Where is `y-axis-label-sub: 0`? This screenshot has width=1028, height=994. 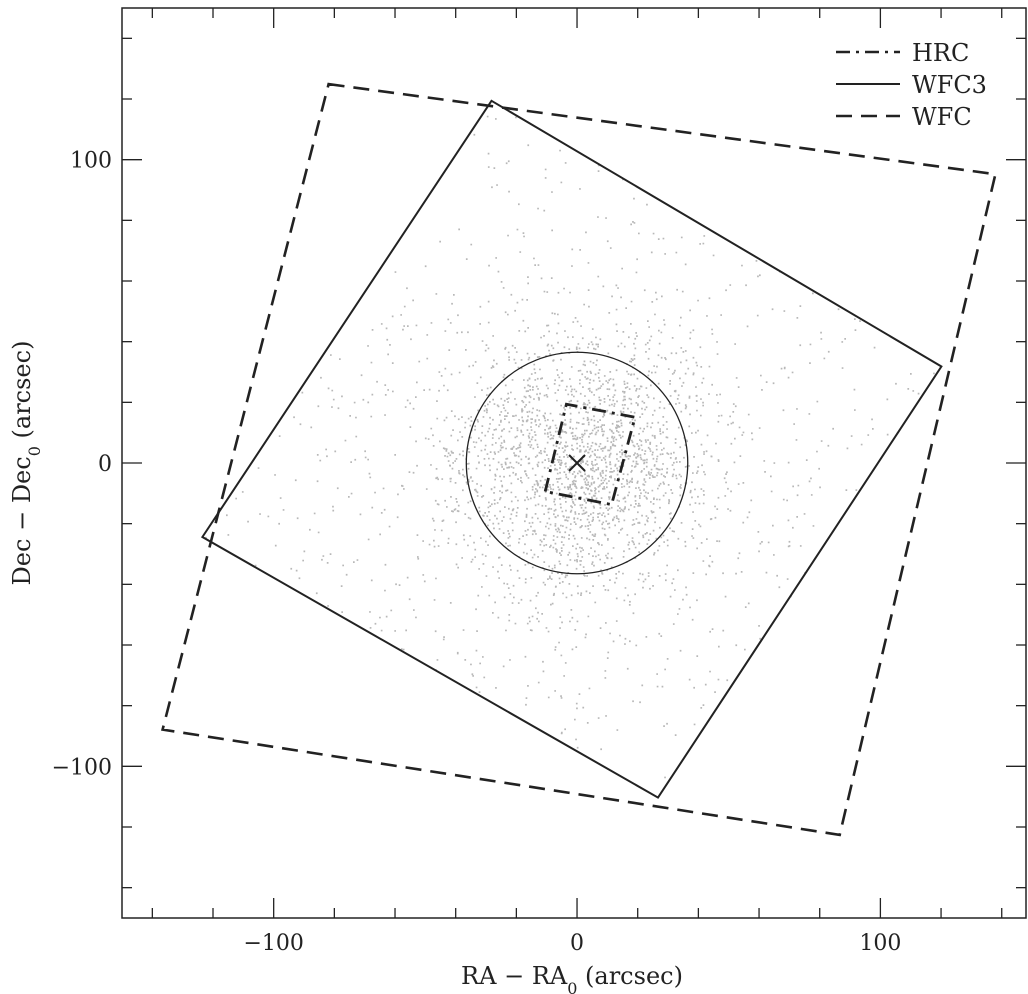
y-axis-label-sub: 0 is located at coordinates (34, 451).